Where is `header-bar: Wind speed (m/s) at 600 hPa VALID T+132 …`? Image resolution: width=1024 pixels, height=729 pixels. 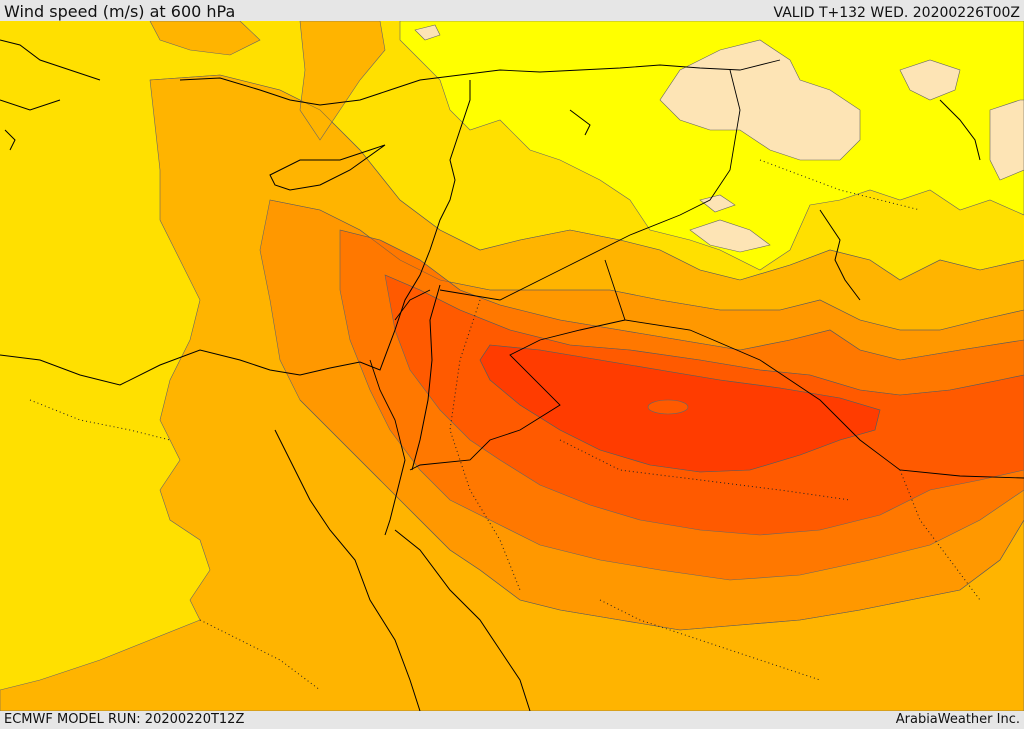 header-bar: Wind speed (m/s) at 600 hPa VALID T+132 … is located at coordinates (512, 10).